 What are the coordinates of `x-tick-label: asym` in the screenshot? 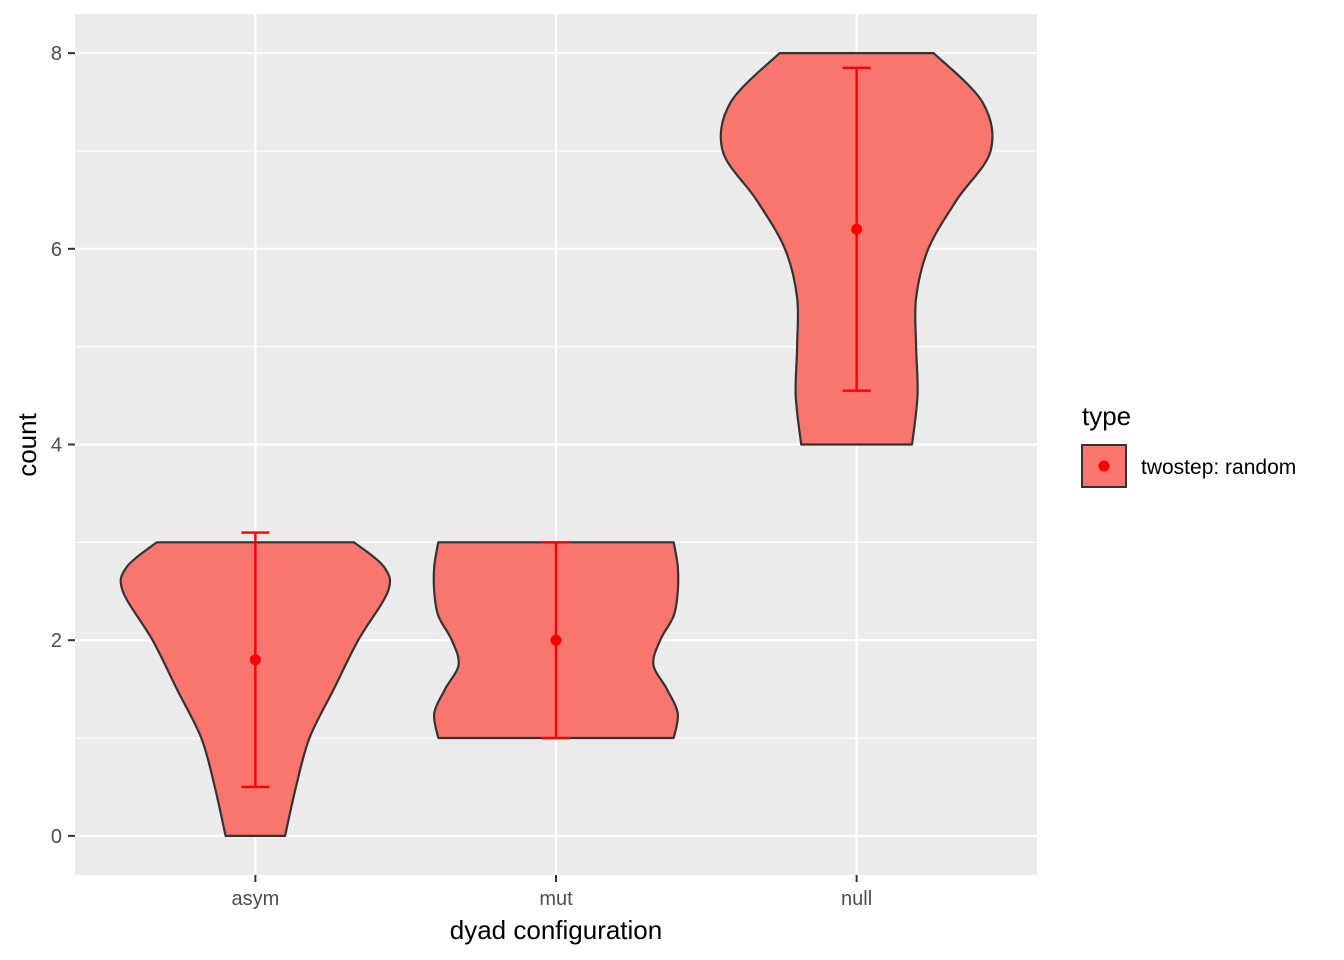 It's located at (255, 899).